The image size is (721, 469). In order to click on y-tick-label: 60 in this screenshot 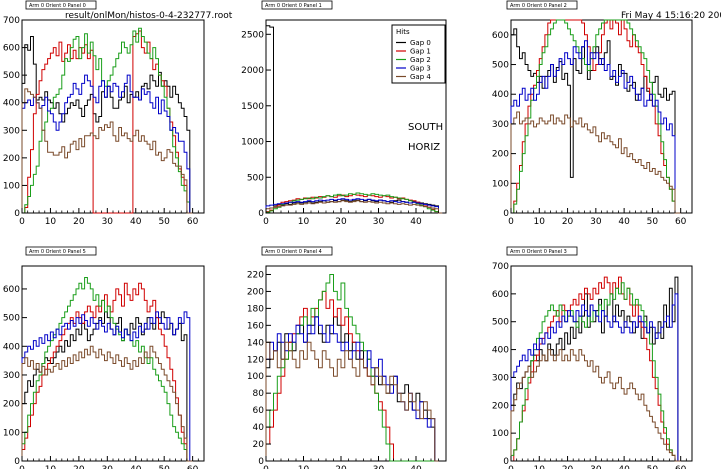, I will do `click(259, 411)`.